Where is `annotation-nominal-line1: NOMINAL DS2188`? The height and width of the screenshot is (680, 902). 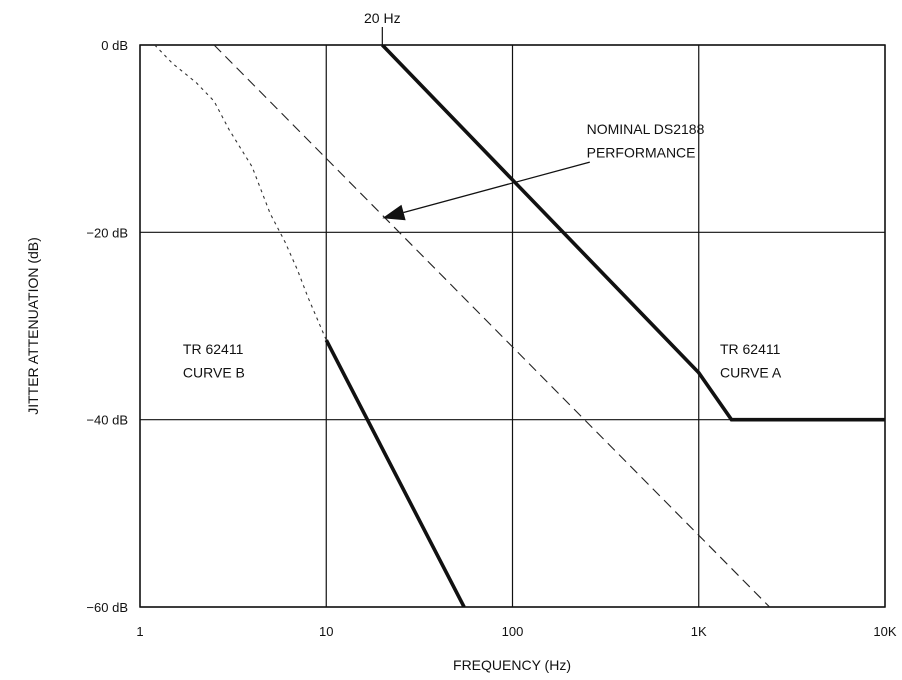 annotation-nominal-line1: NOMINAL DS2188 is located at coordinates (646, 129).